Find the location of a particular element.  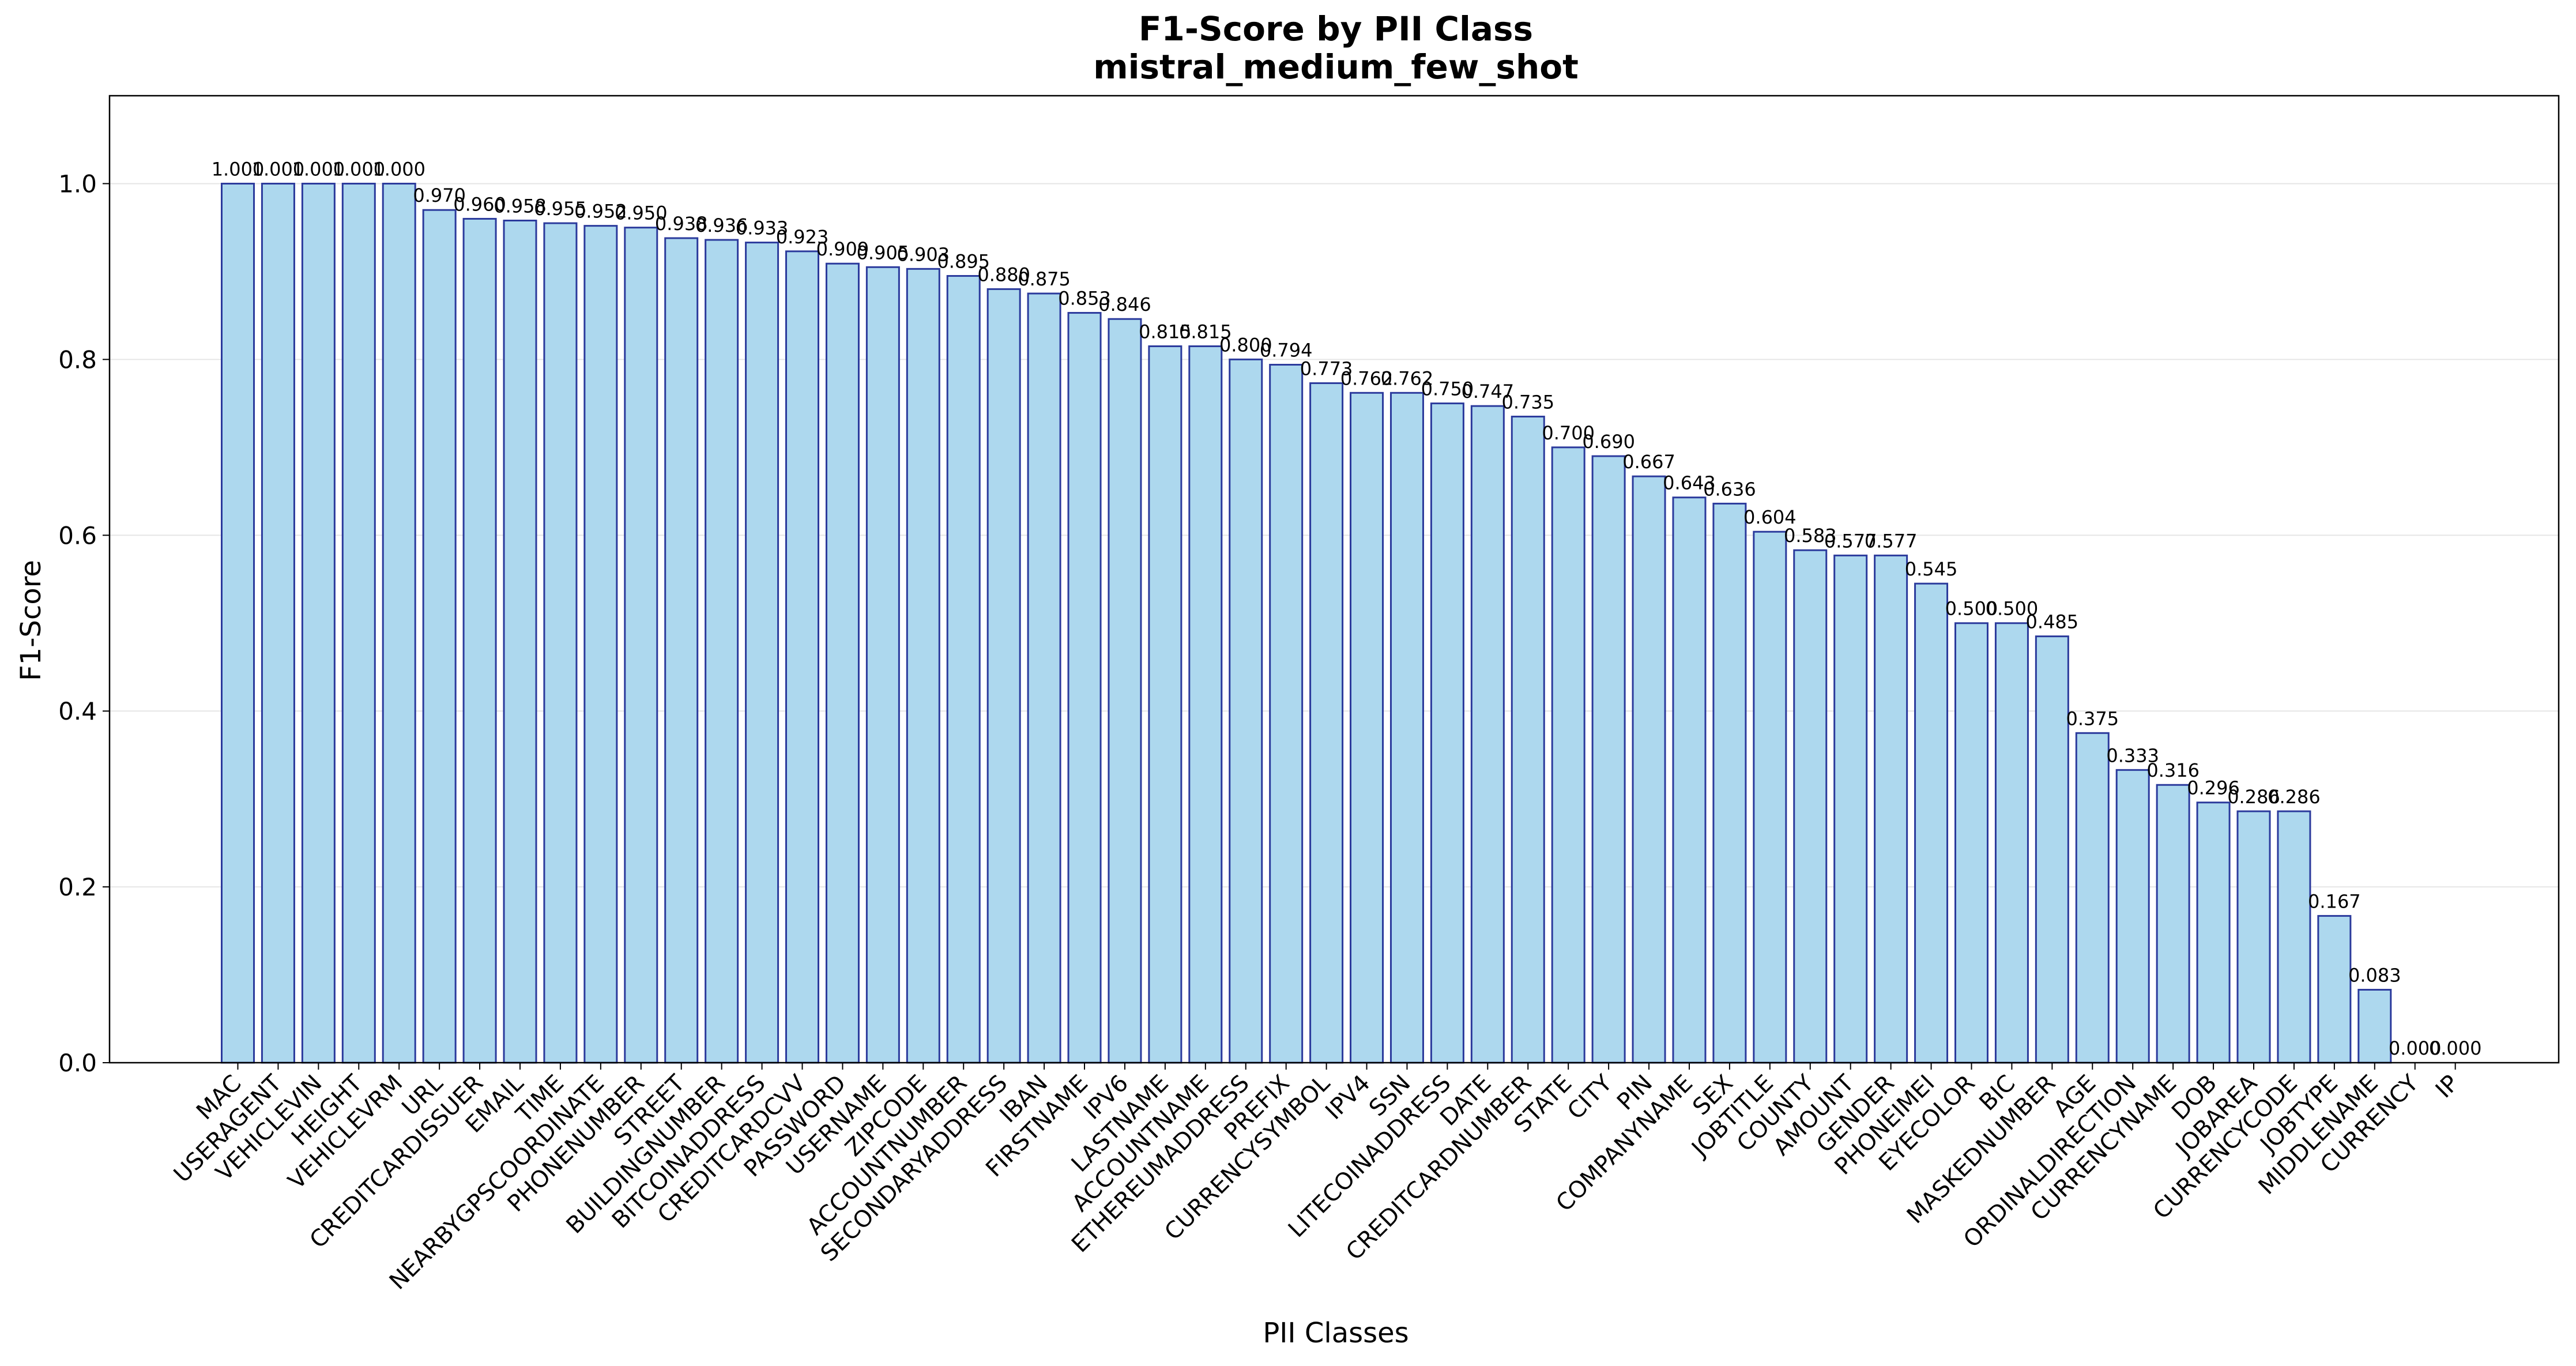

bar-value-label: 0.923 is located at coordinates (802, 237).